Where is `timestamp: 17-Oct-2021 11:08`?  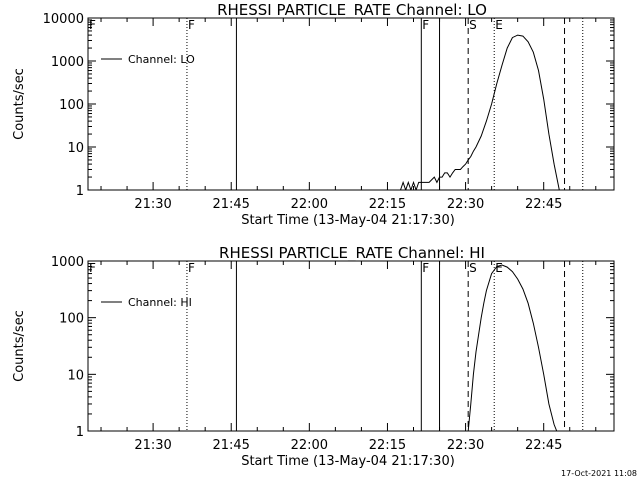 timestamp: 17-Oct-2021 11:08 is located at coordinates (599, 473).